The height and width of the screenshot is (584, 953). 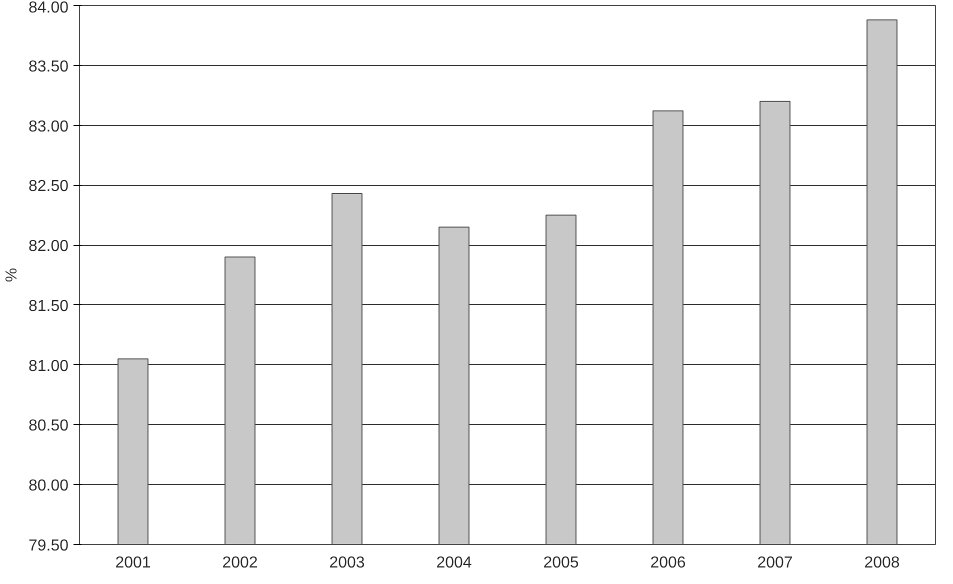 I want to click on x-tick-label: 2001, so click(x=133, y=563).